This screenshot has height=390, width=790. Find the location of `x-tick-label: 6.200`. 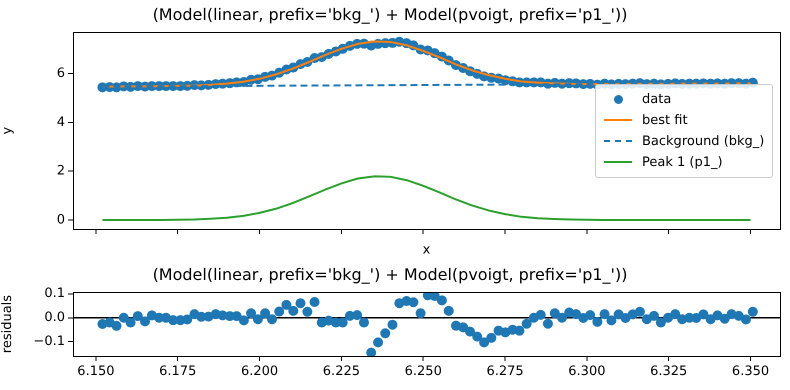

x-tick-label: 6.200 is located at coordinates (259, 372).